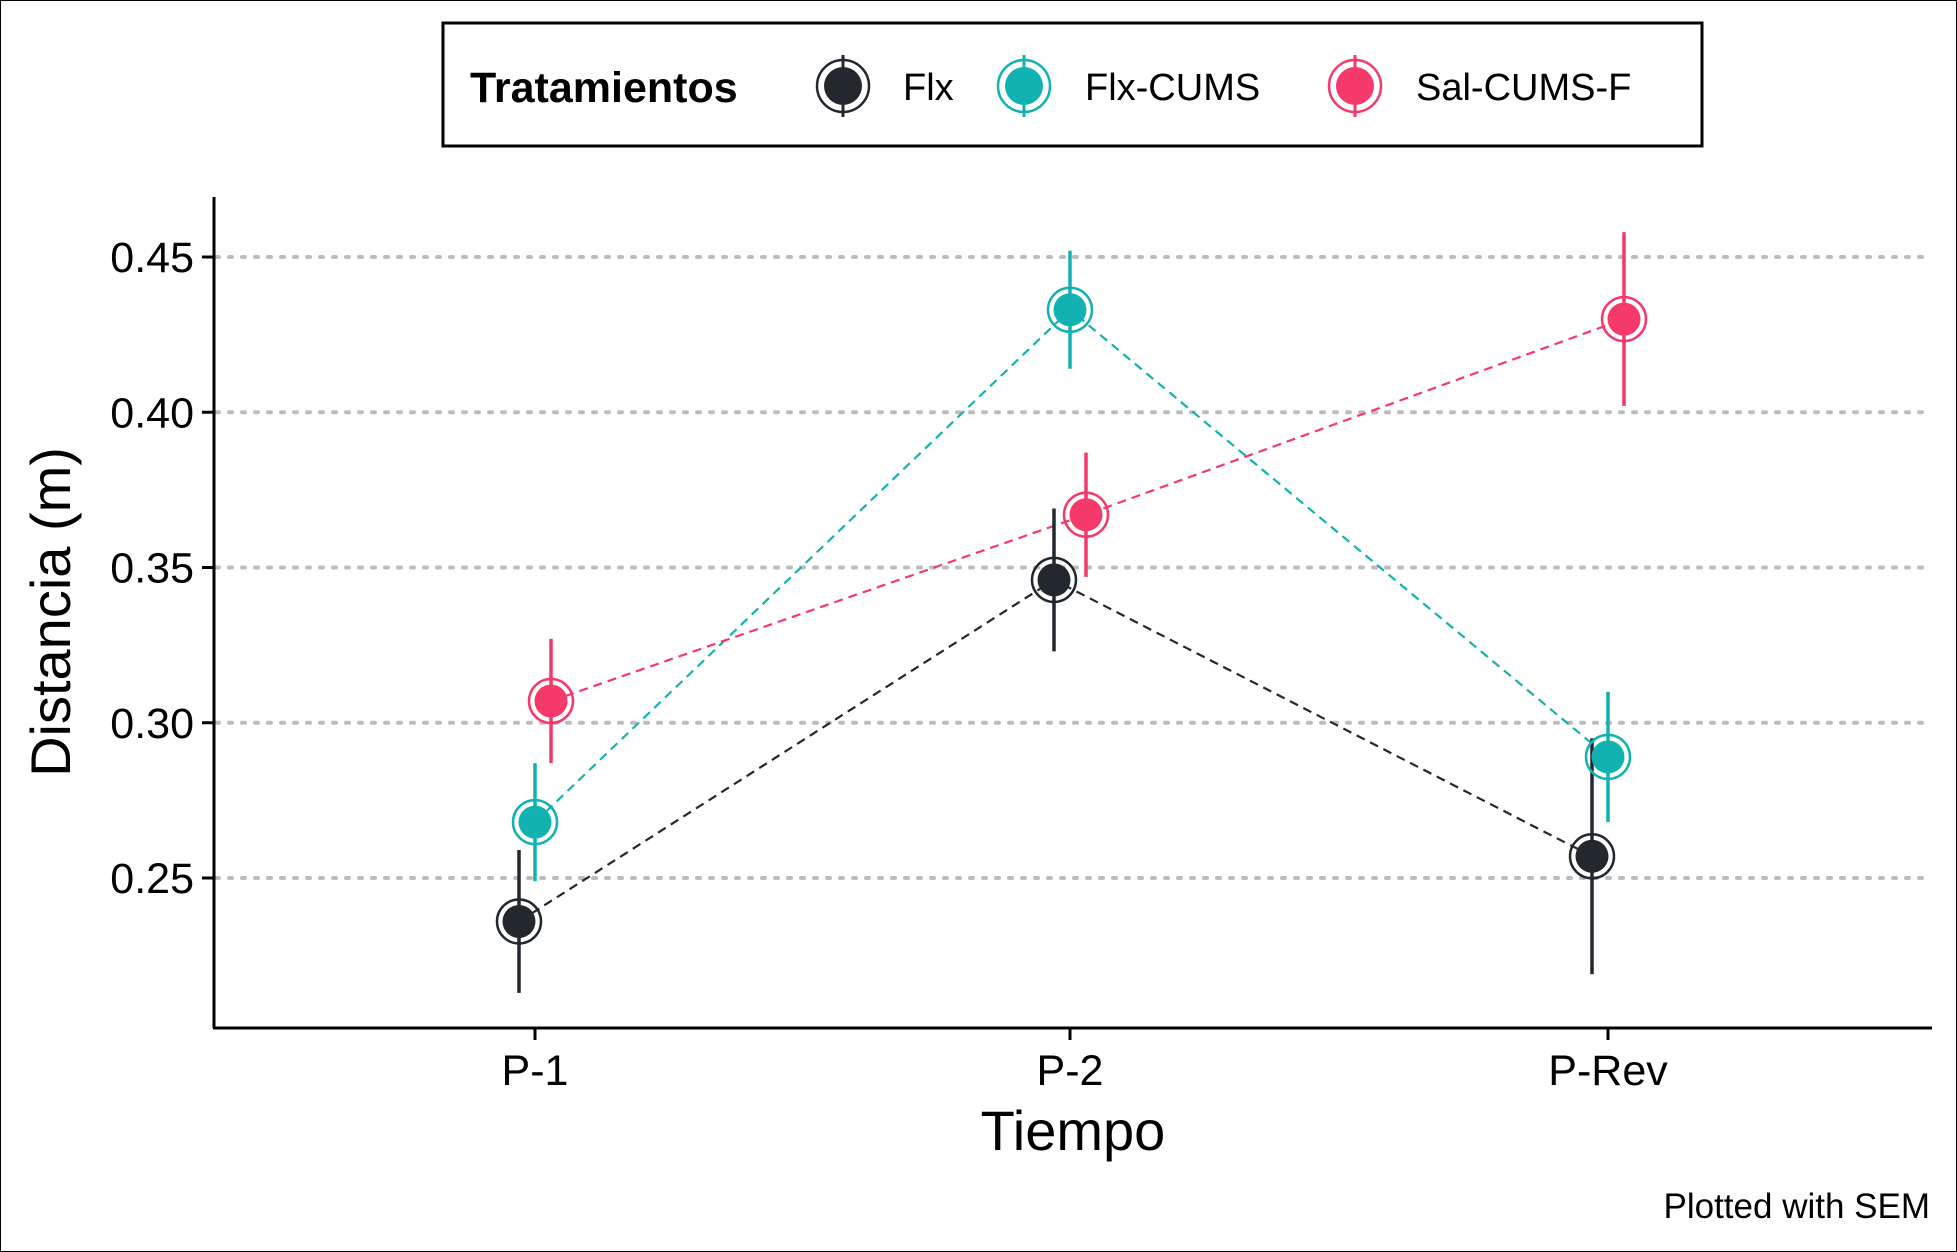 The image size is (1957, 1252). What do you see at coordinates (604, 88) in the screenshot?
I see `legend-title: Tratamientos` at bounding box center [604, 88].